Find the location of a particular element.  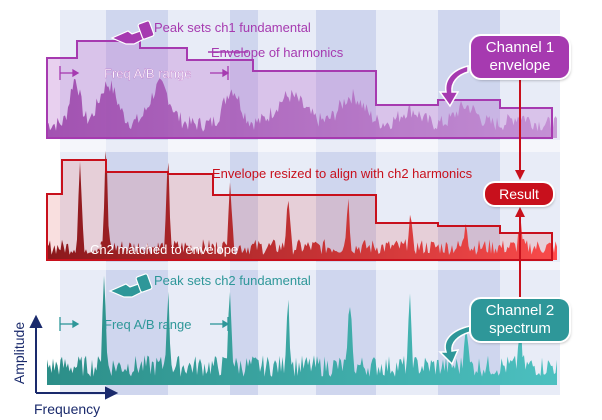

result-callout: Result is located at coordinates (519, 194).